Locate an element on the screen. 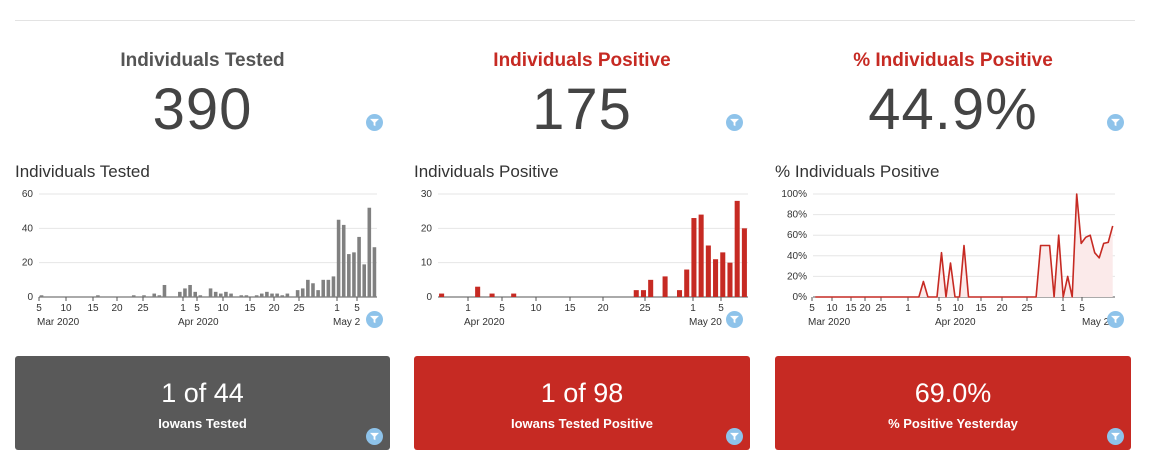 This screenshot has height=474, width=1165. kpi-title: % Individuals Positive is located at coordinates (953, 60).